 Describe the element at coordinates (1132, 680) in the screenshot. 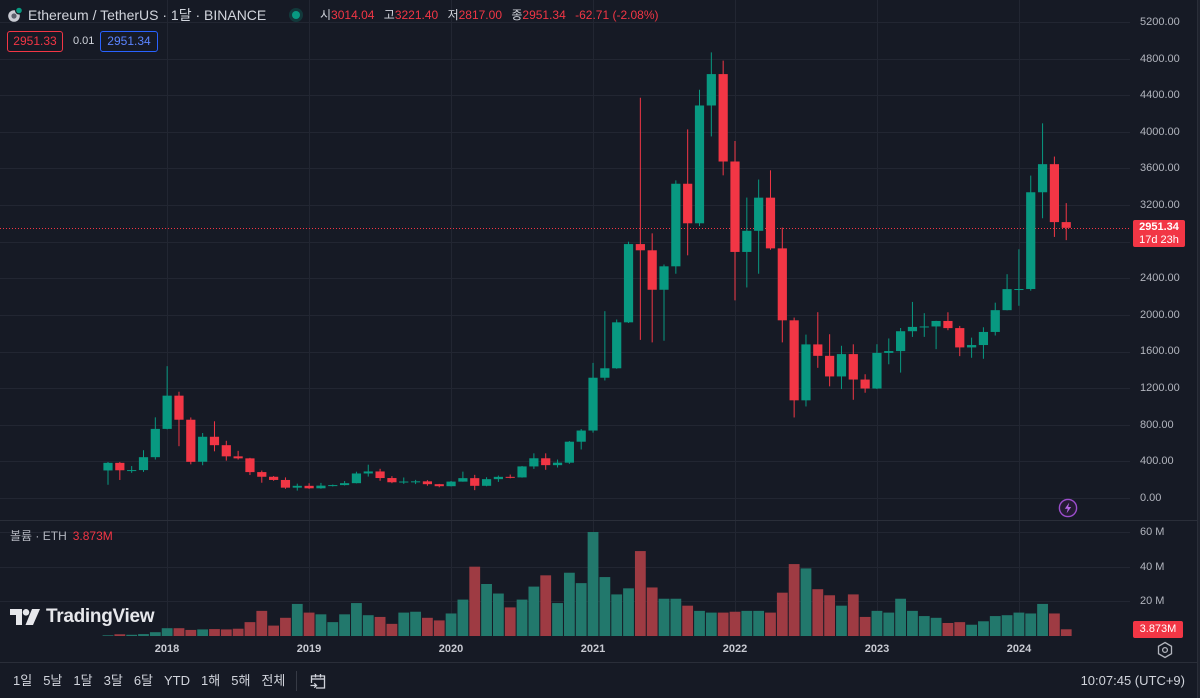

I see `timezone-clock: 10:07:45 (UTC+9)` at that location.